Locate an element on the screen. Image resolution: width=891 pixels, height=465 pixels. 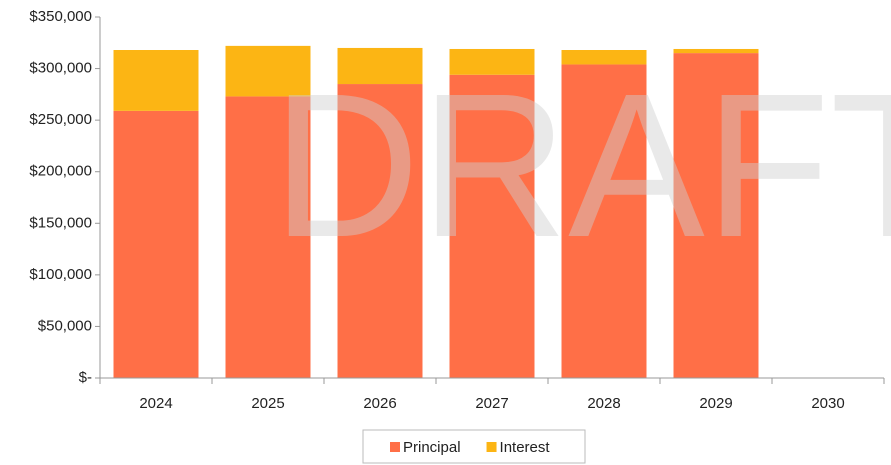
y-tick-label: $100,000 is located at coordinates (60, 274).